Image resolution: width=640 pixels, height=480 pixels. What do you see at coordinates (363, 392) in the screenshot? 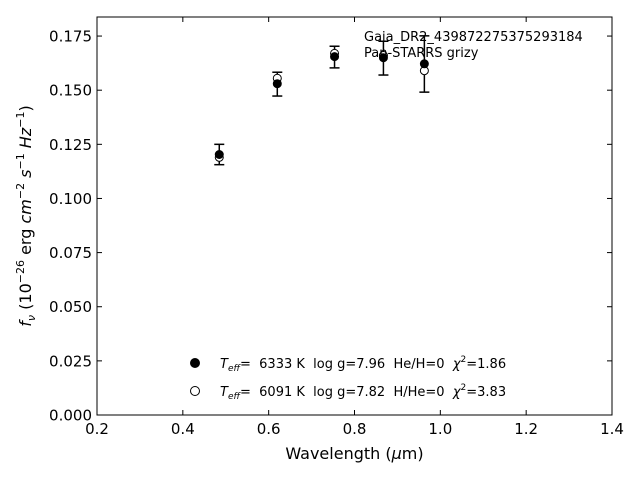
I see `legend-label-2: Teff= 6091 K log g=7.82 H/He=0 χ2=3.83` at bounding box center [363, 392].